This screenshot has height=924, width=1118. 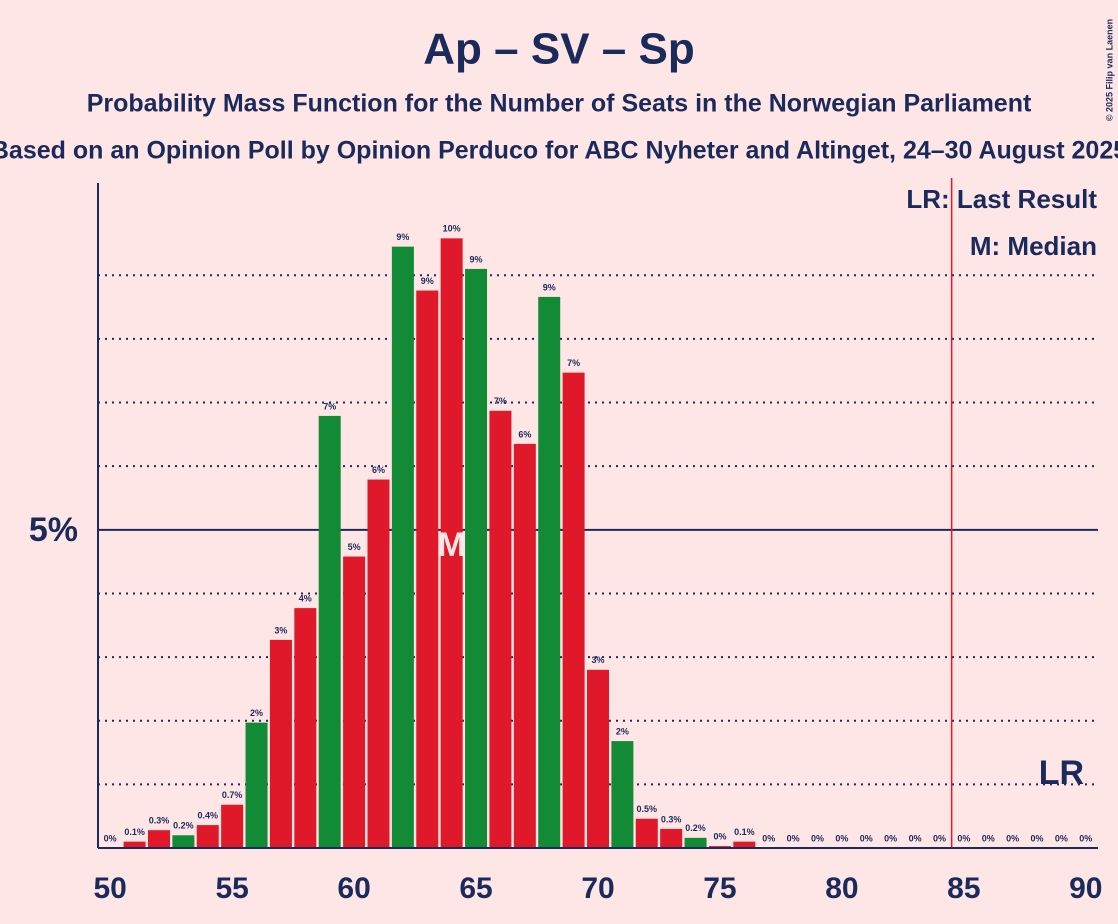 What do you see at coordinates (353, 888) in the screenshot?
I see `x-tick-label: 60` at bounding box center [353, 888].